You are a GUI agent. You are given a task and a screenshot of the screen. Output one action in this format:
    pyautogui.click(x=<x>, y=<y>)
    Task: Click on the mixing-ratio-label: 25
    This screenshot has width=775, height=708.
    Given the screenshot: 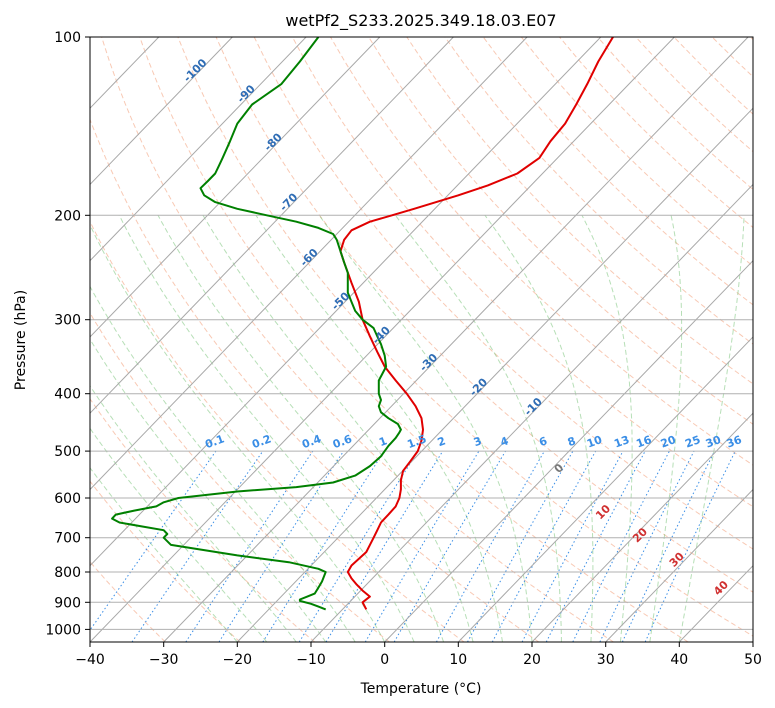 What is the action you would take?
    pyautogui.click(x=692, y=441)
    